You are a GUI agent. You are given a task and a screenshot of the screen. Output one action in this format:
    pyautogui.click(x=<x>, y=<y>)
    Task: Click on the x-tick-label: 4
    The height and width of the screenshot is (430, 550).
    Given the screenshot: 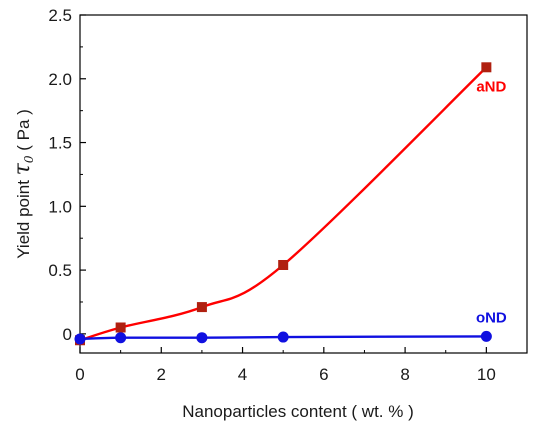 What is the action you would take?
    pyautogui.click(x=242, y=374)
    